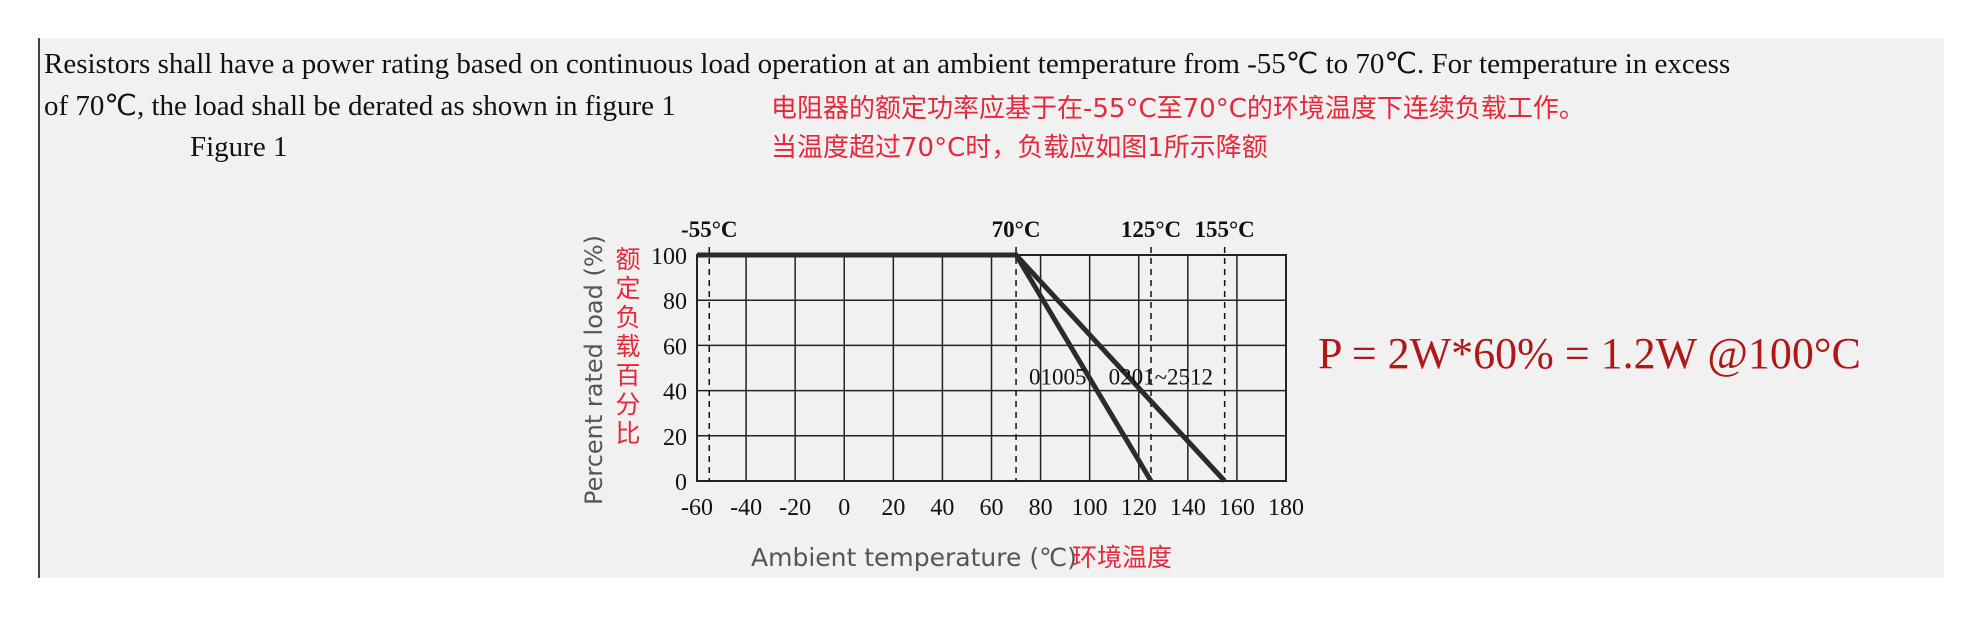 The width and height of the screenshot is (1980, 617). What do you see at coordinates (675, 302) in the screenshot?
I see `y-tick-label: 80` at bounding box center [675, 302].